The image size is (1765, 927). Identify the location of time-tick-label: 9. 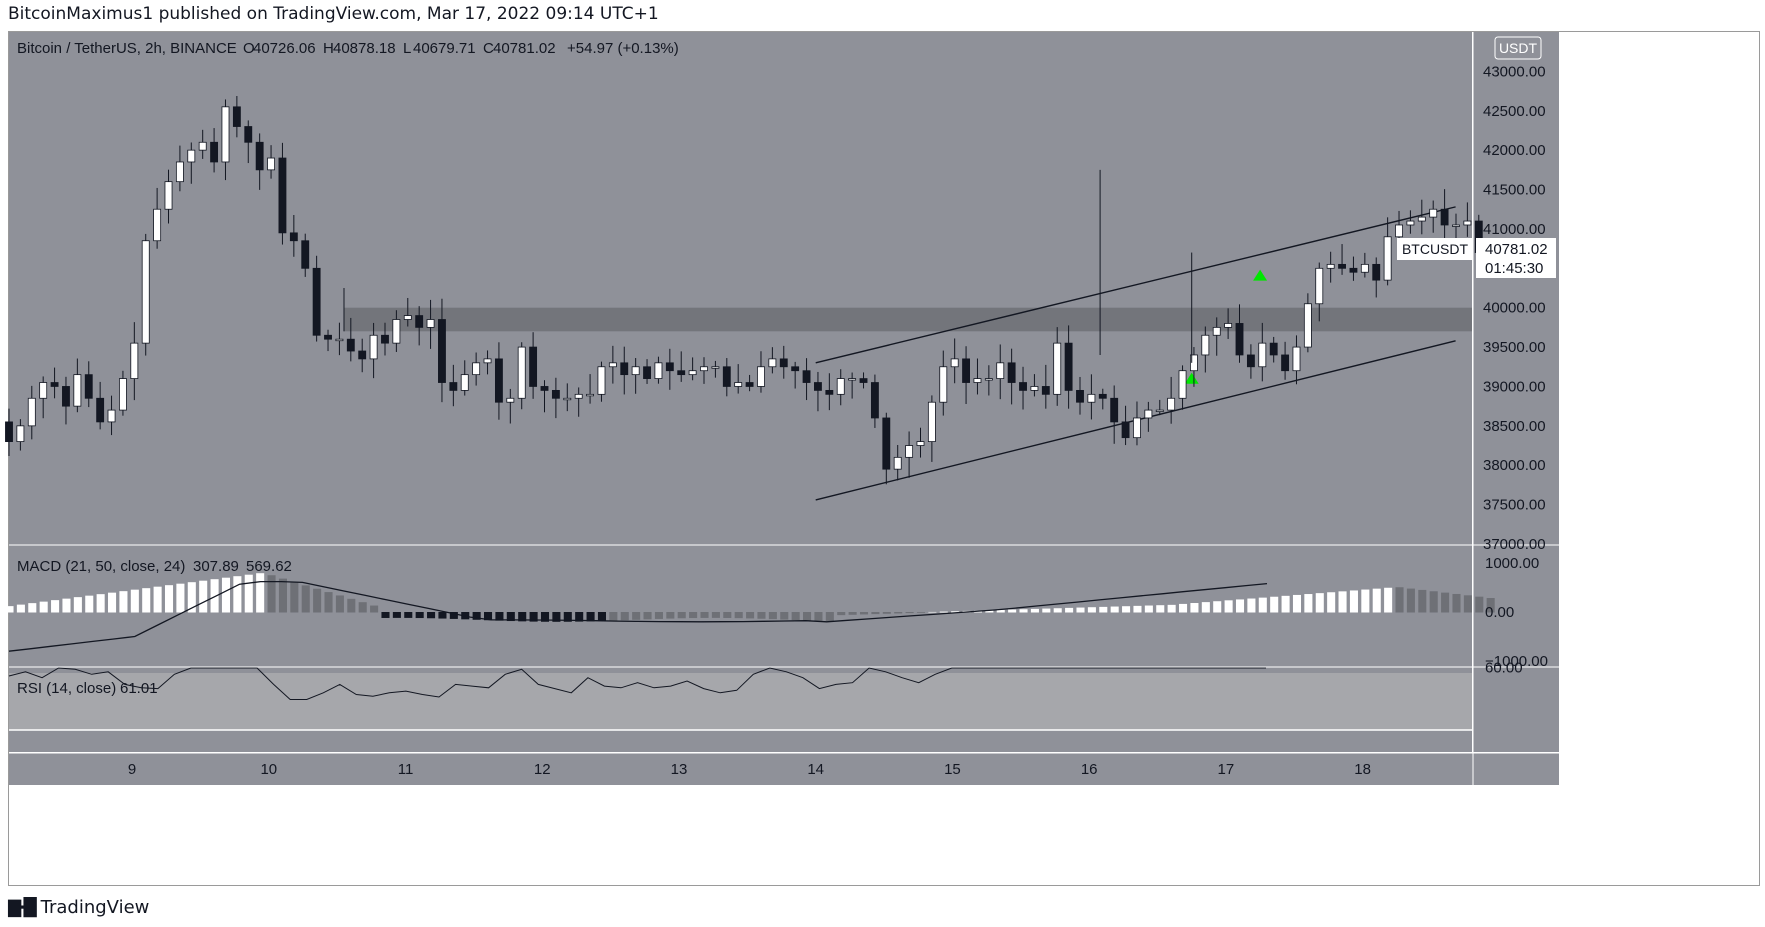
(132, 769).